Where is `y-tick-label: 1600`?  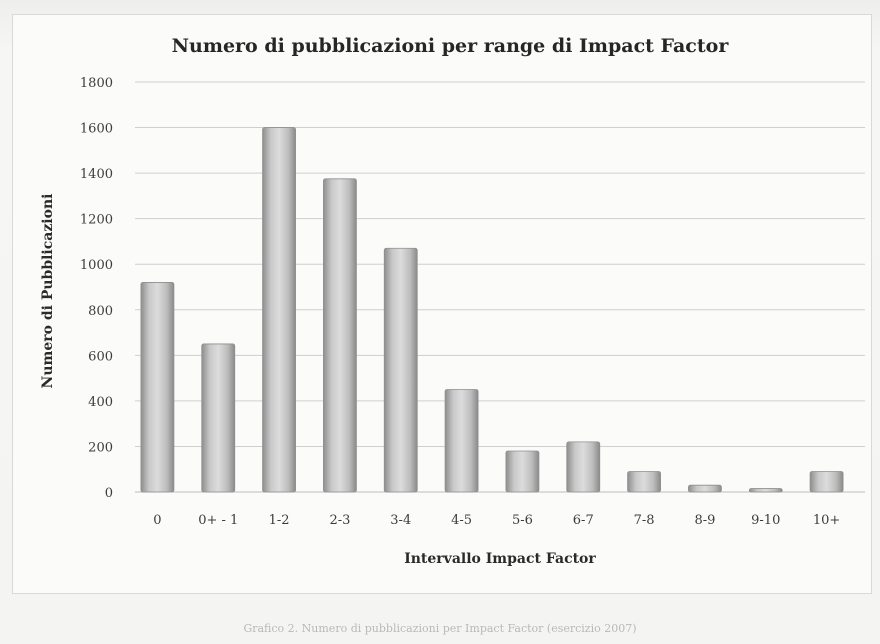
y-tick-label: 1600 is located at coordinates (96, 129).